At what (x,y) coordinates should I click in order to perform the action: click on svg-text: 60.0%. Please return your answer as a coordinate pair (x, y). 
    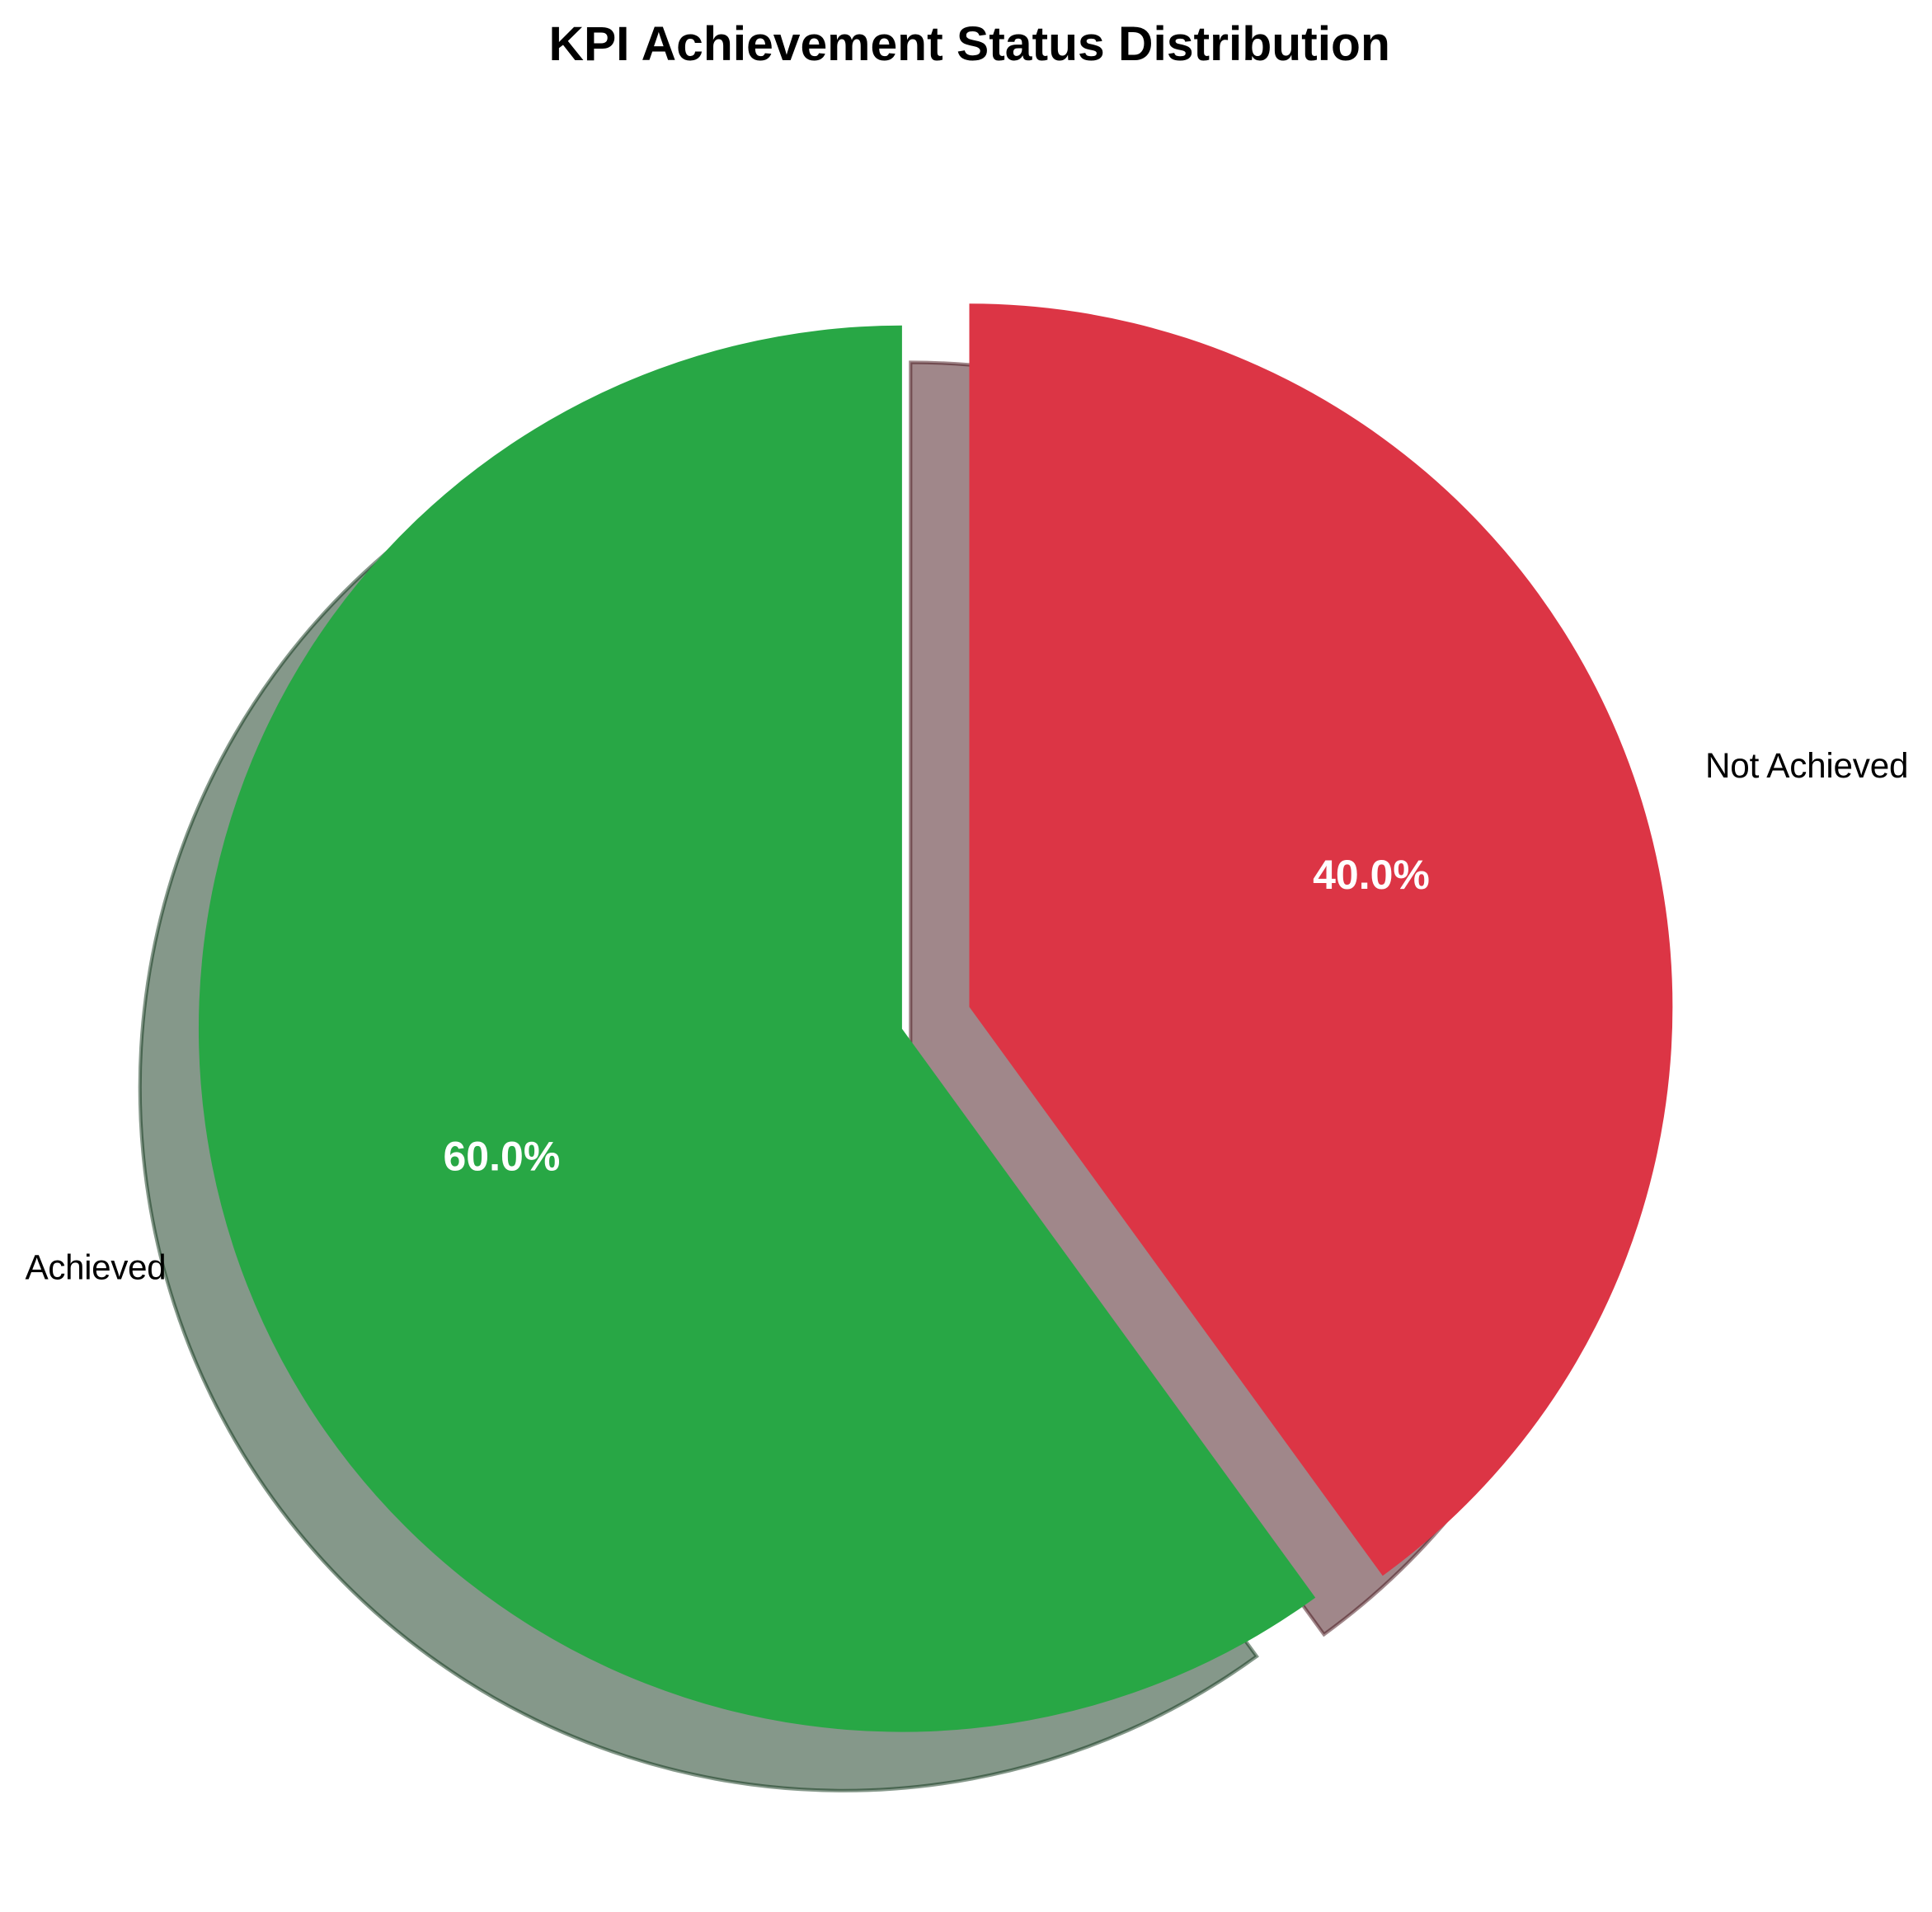
    Looking at the image, I should click on (502, 1157).